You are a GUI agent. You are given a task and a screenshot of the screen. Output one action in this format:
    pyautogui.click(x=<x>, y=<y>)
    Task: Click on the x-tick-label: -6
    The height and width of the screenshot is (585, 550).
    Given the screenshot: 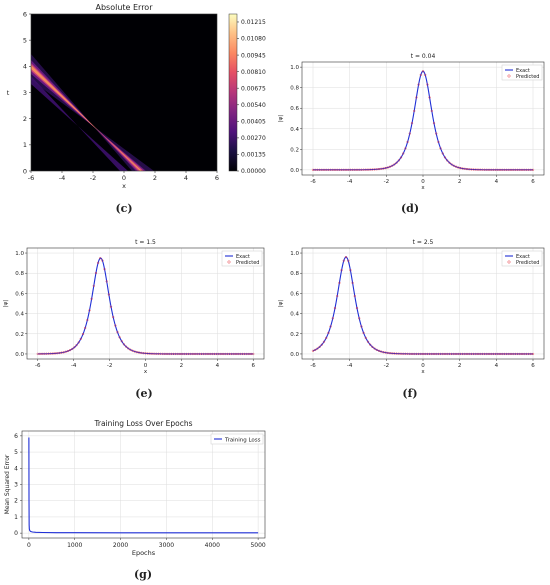 What is the action you would take?
    pyautogui.click(x=313, y=182)
    